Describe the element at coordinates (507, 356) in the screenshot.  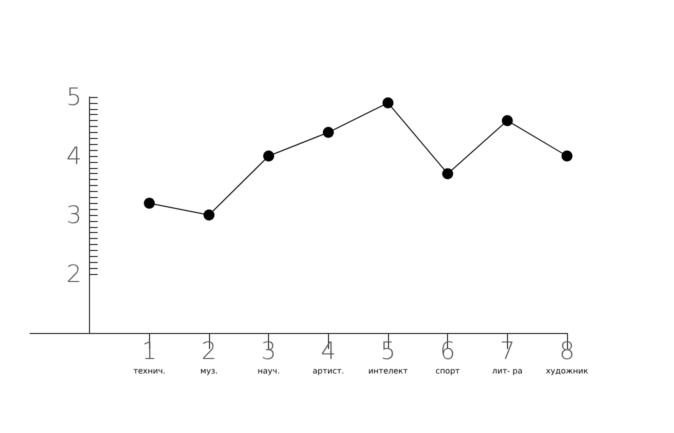
I see `x-tick-label: 7 лит- ра` at that location.